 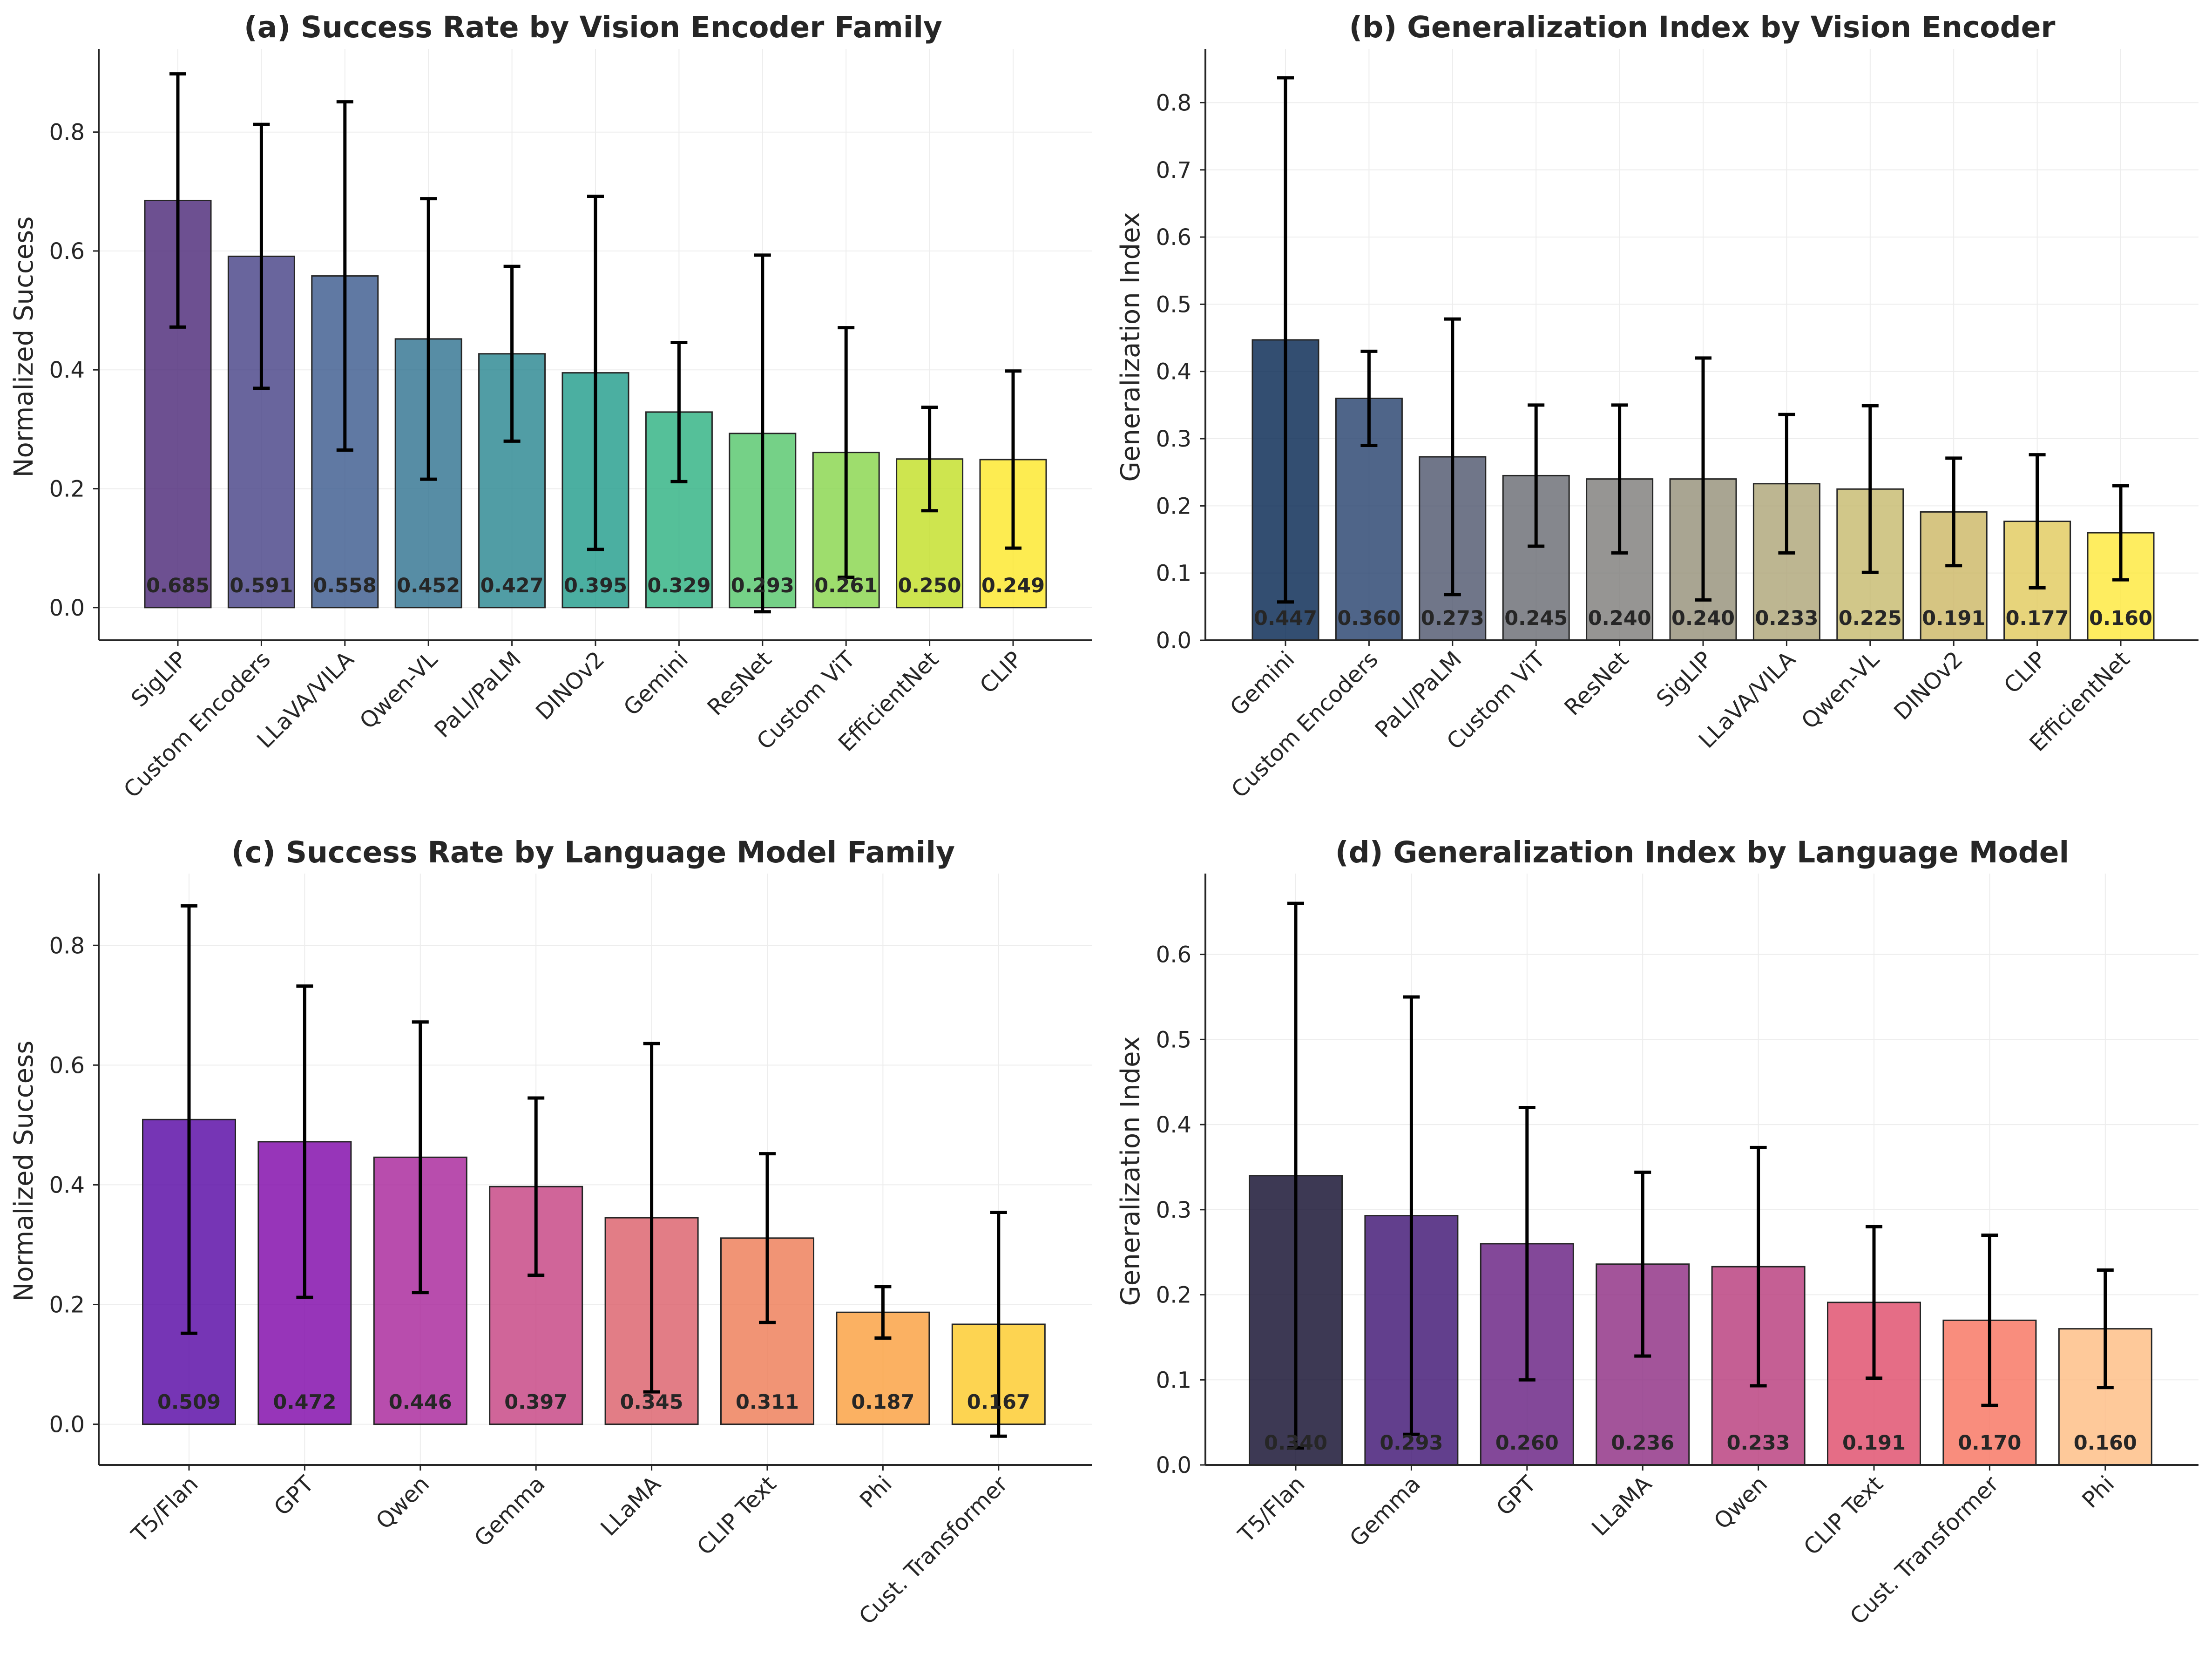 What do you see at coordinates (512, 585) in the screenshot?
I see `data-label: 0.427` at bounding box center [512, 585].